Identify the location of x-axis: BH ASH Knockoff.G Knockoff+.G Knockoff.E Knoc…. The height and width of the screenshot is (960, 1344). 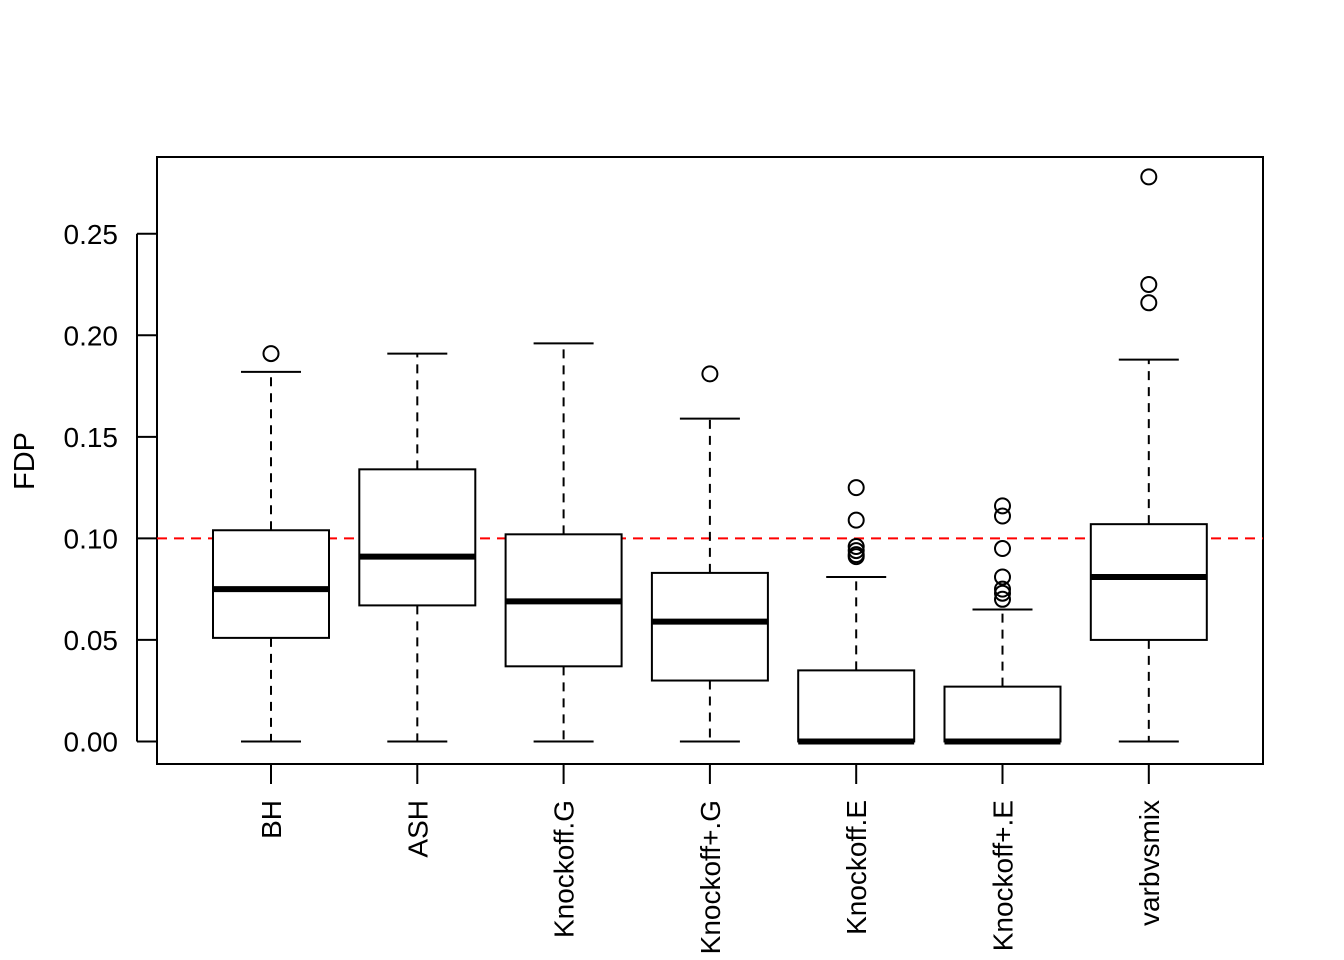
(710, 859).